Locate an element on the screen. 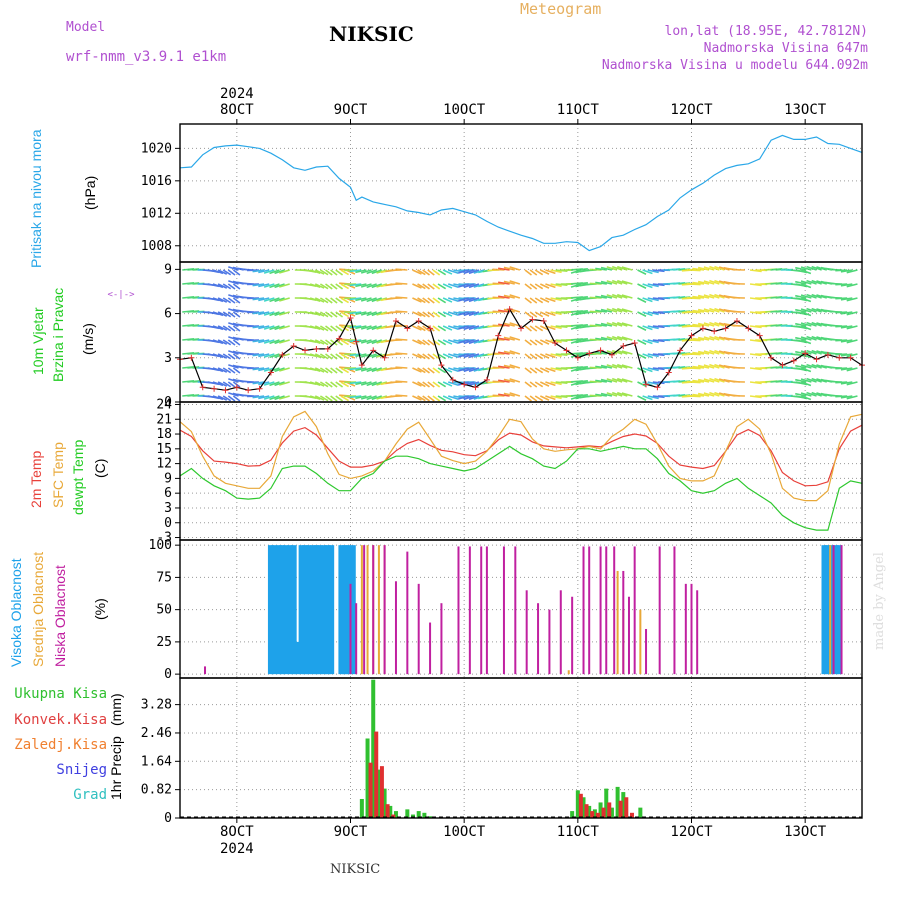  y-tick-label: 0 is located at coordinates (168, 402).